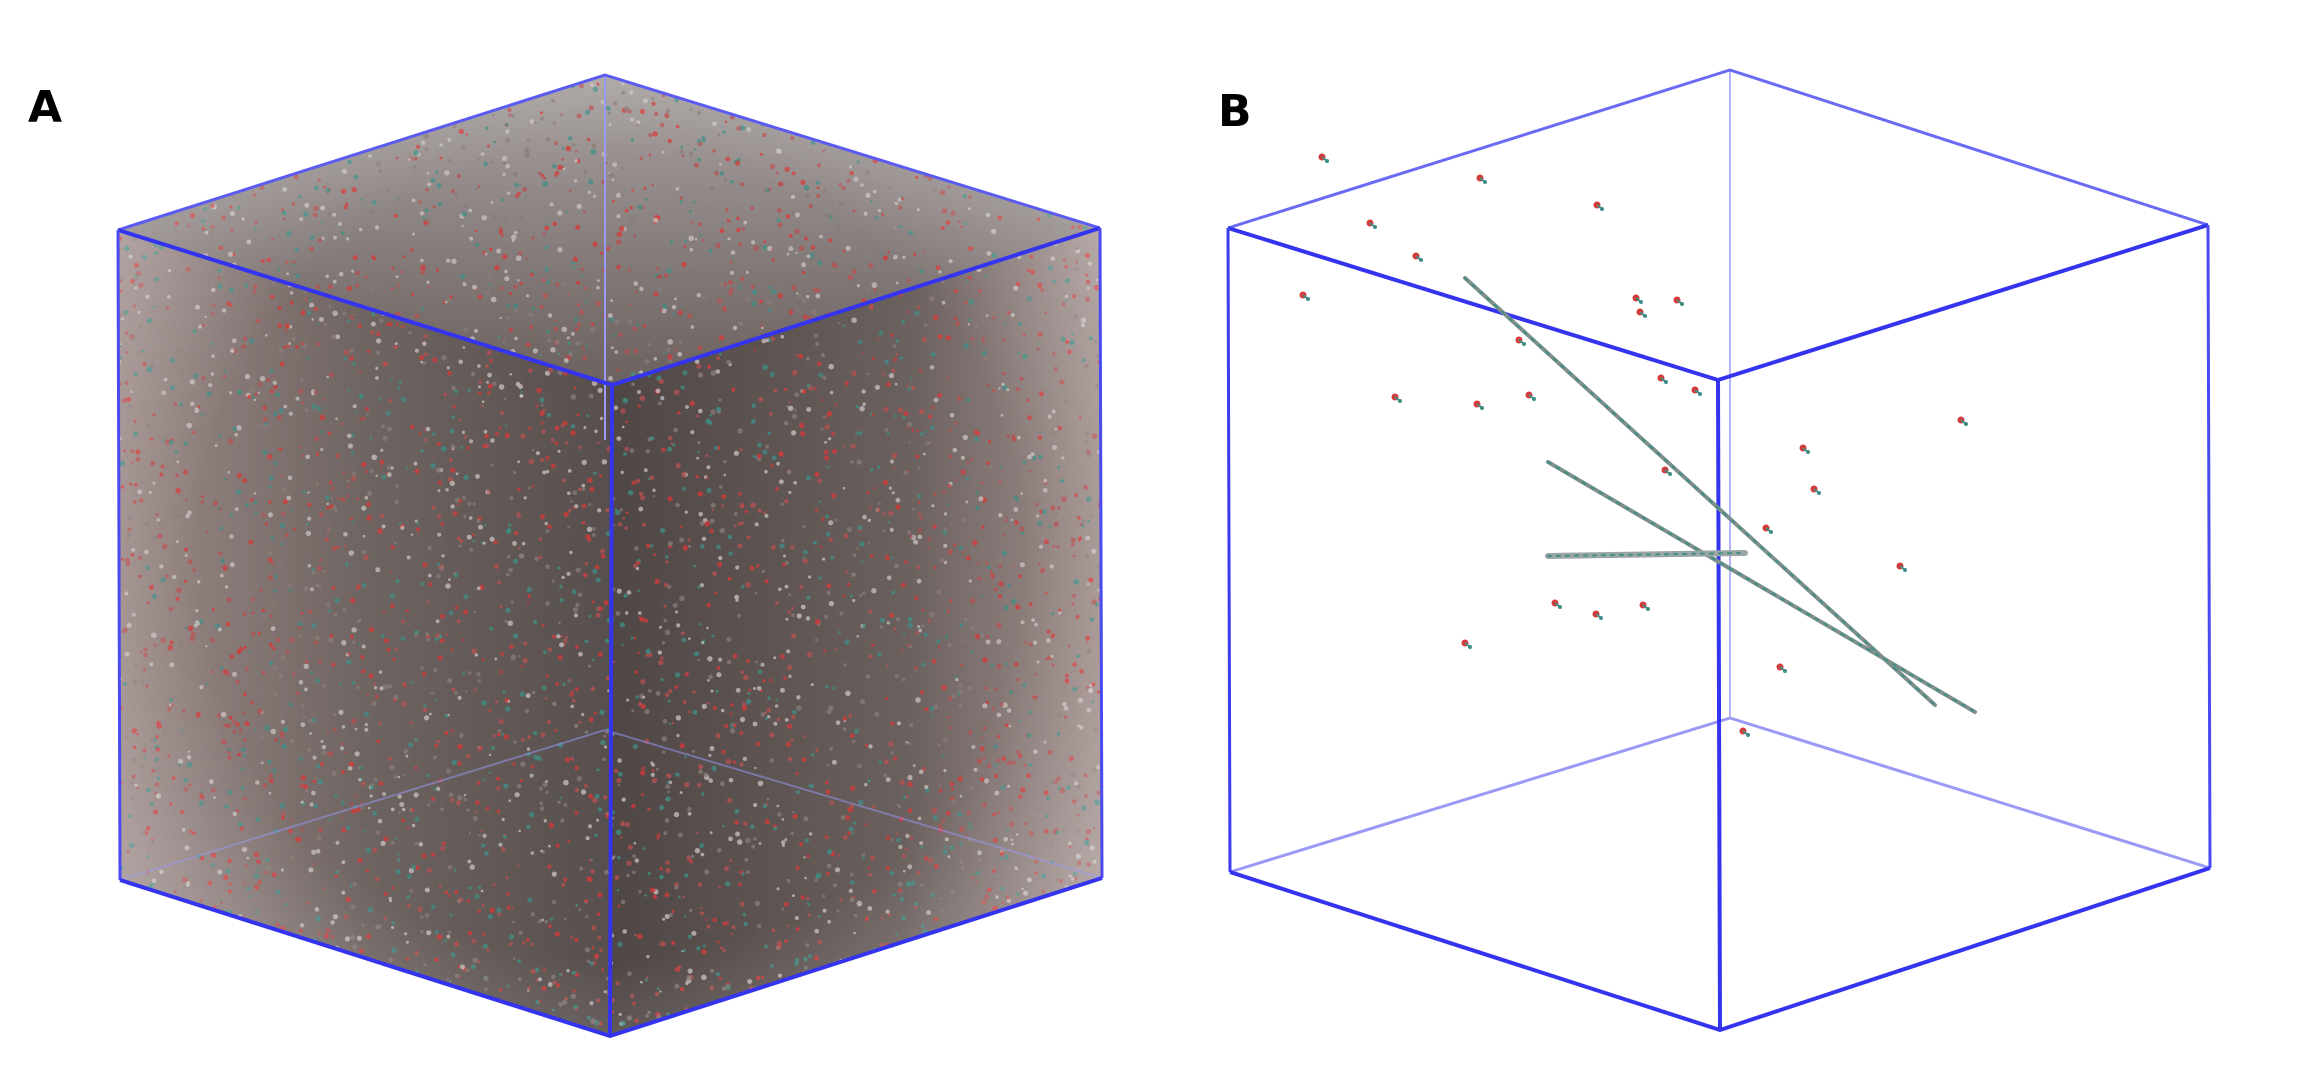  Describe the element at coordinates (1718, 149) in the screenshot. I see `cube-b-back-edges` at that location.